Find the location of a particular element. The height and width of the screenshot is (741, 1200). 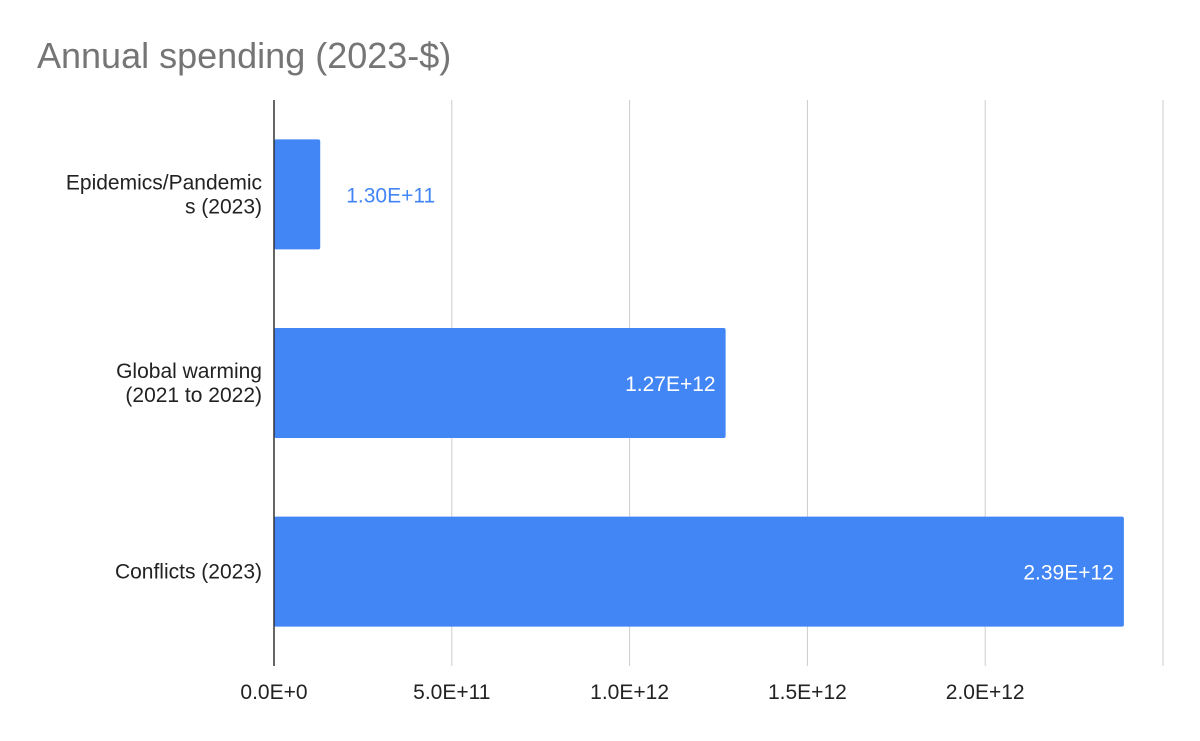

x-tick-label: 1.5E+12 is located at coordinates (807, 692).